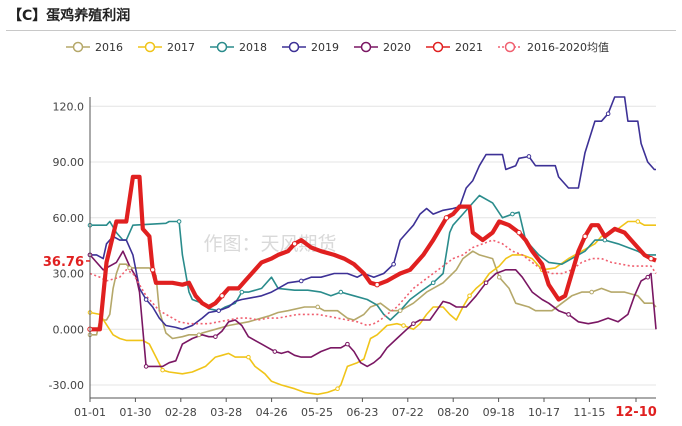 This screenshot has height=426, width=682. Describe the element at coordinates (222, 47) in the screenshot. I see `legend-marker-2018` at that location.